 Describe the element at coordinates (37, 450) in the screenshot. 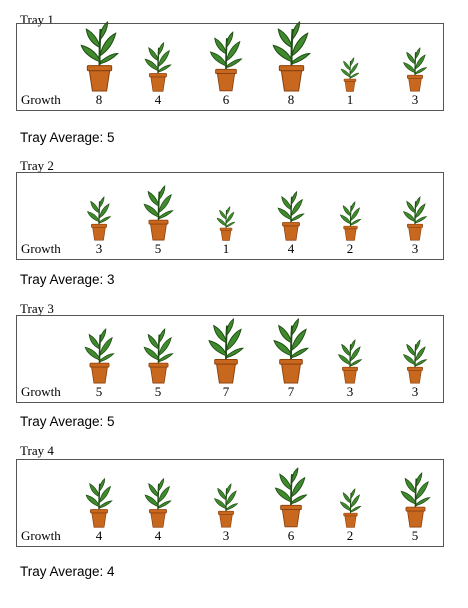

I see `tray-4-title: Tray 4` at that location.